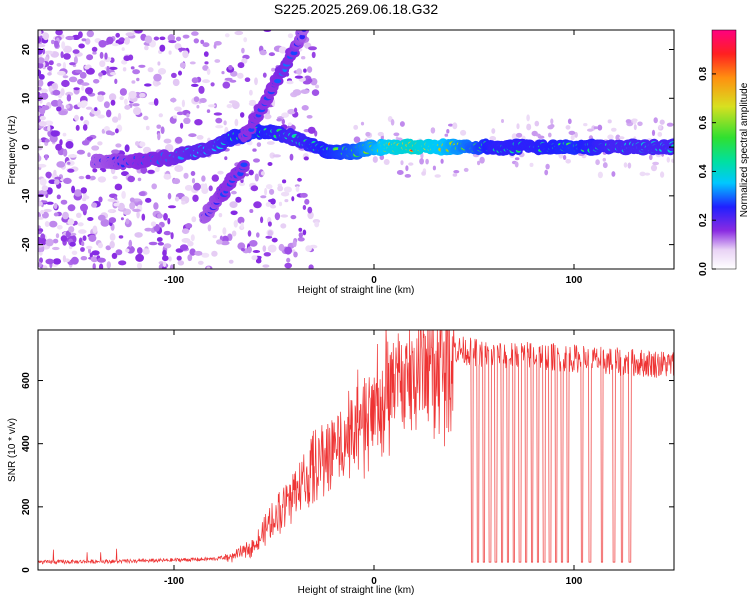 The height and width of the screenshot is (600, 750). I want to click on y-tick-label: 0, so click(26, 570).